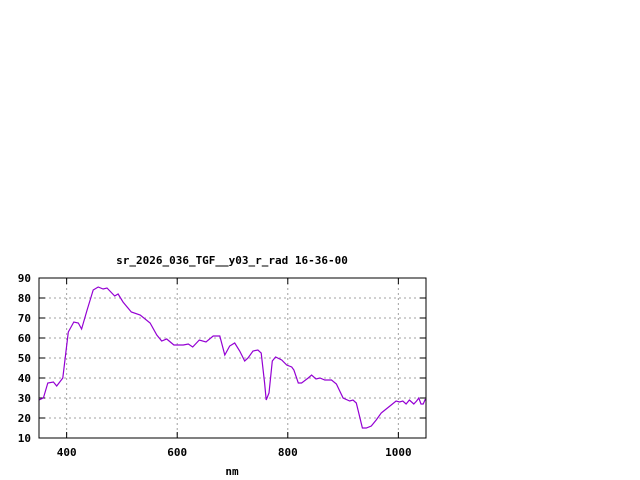  I want to click on y-tick-label: 70, so click(24, 318).